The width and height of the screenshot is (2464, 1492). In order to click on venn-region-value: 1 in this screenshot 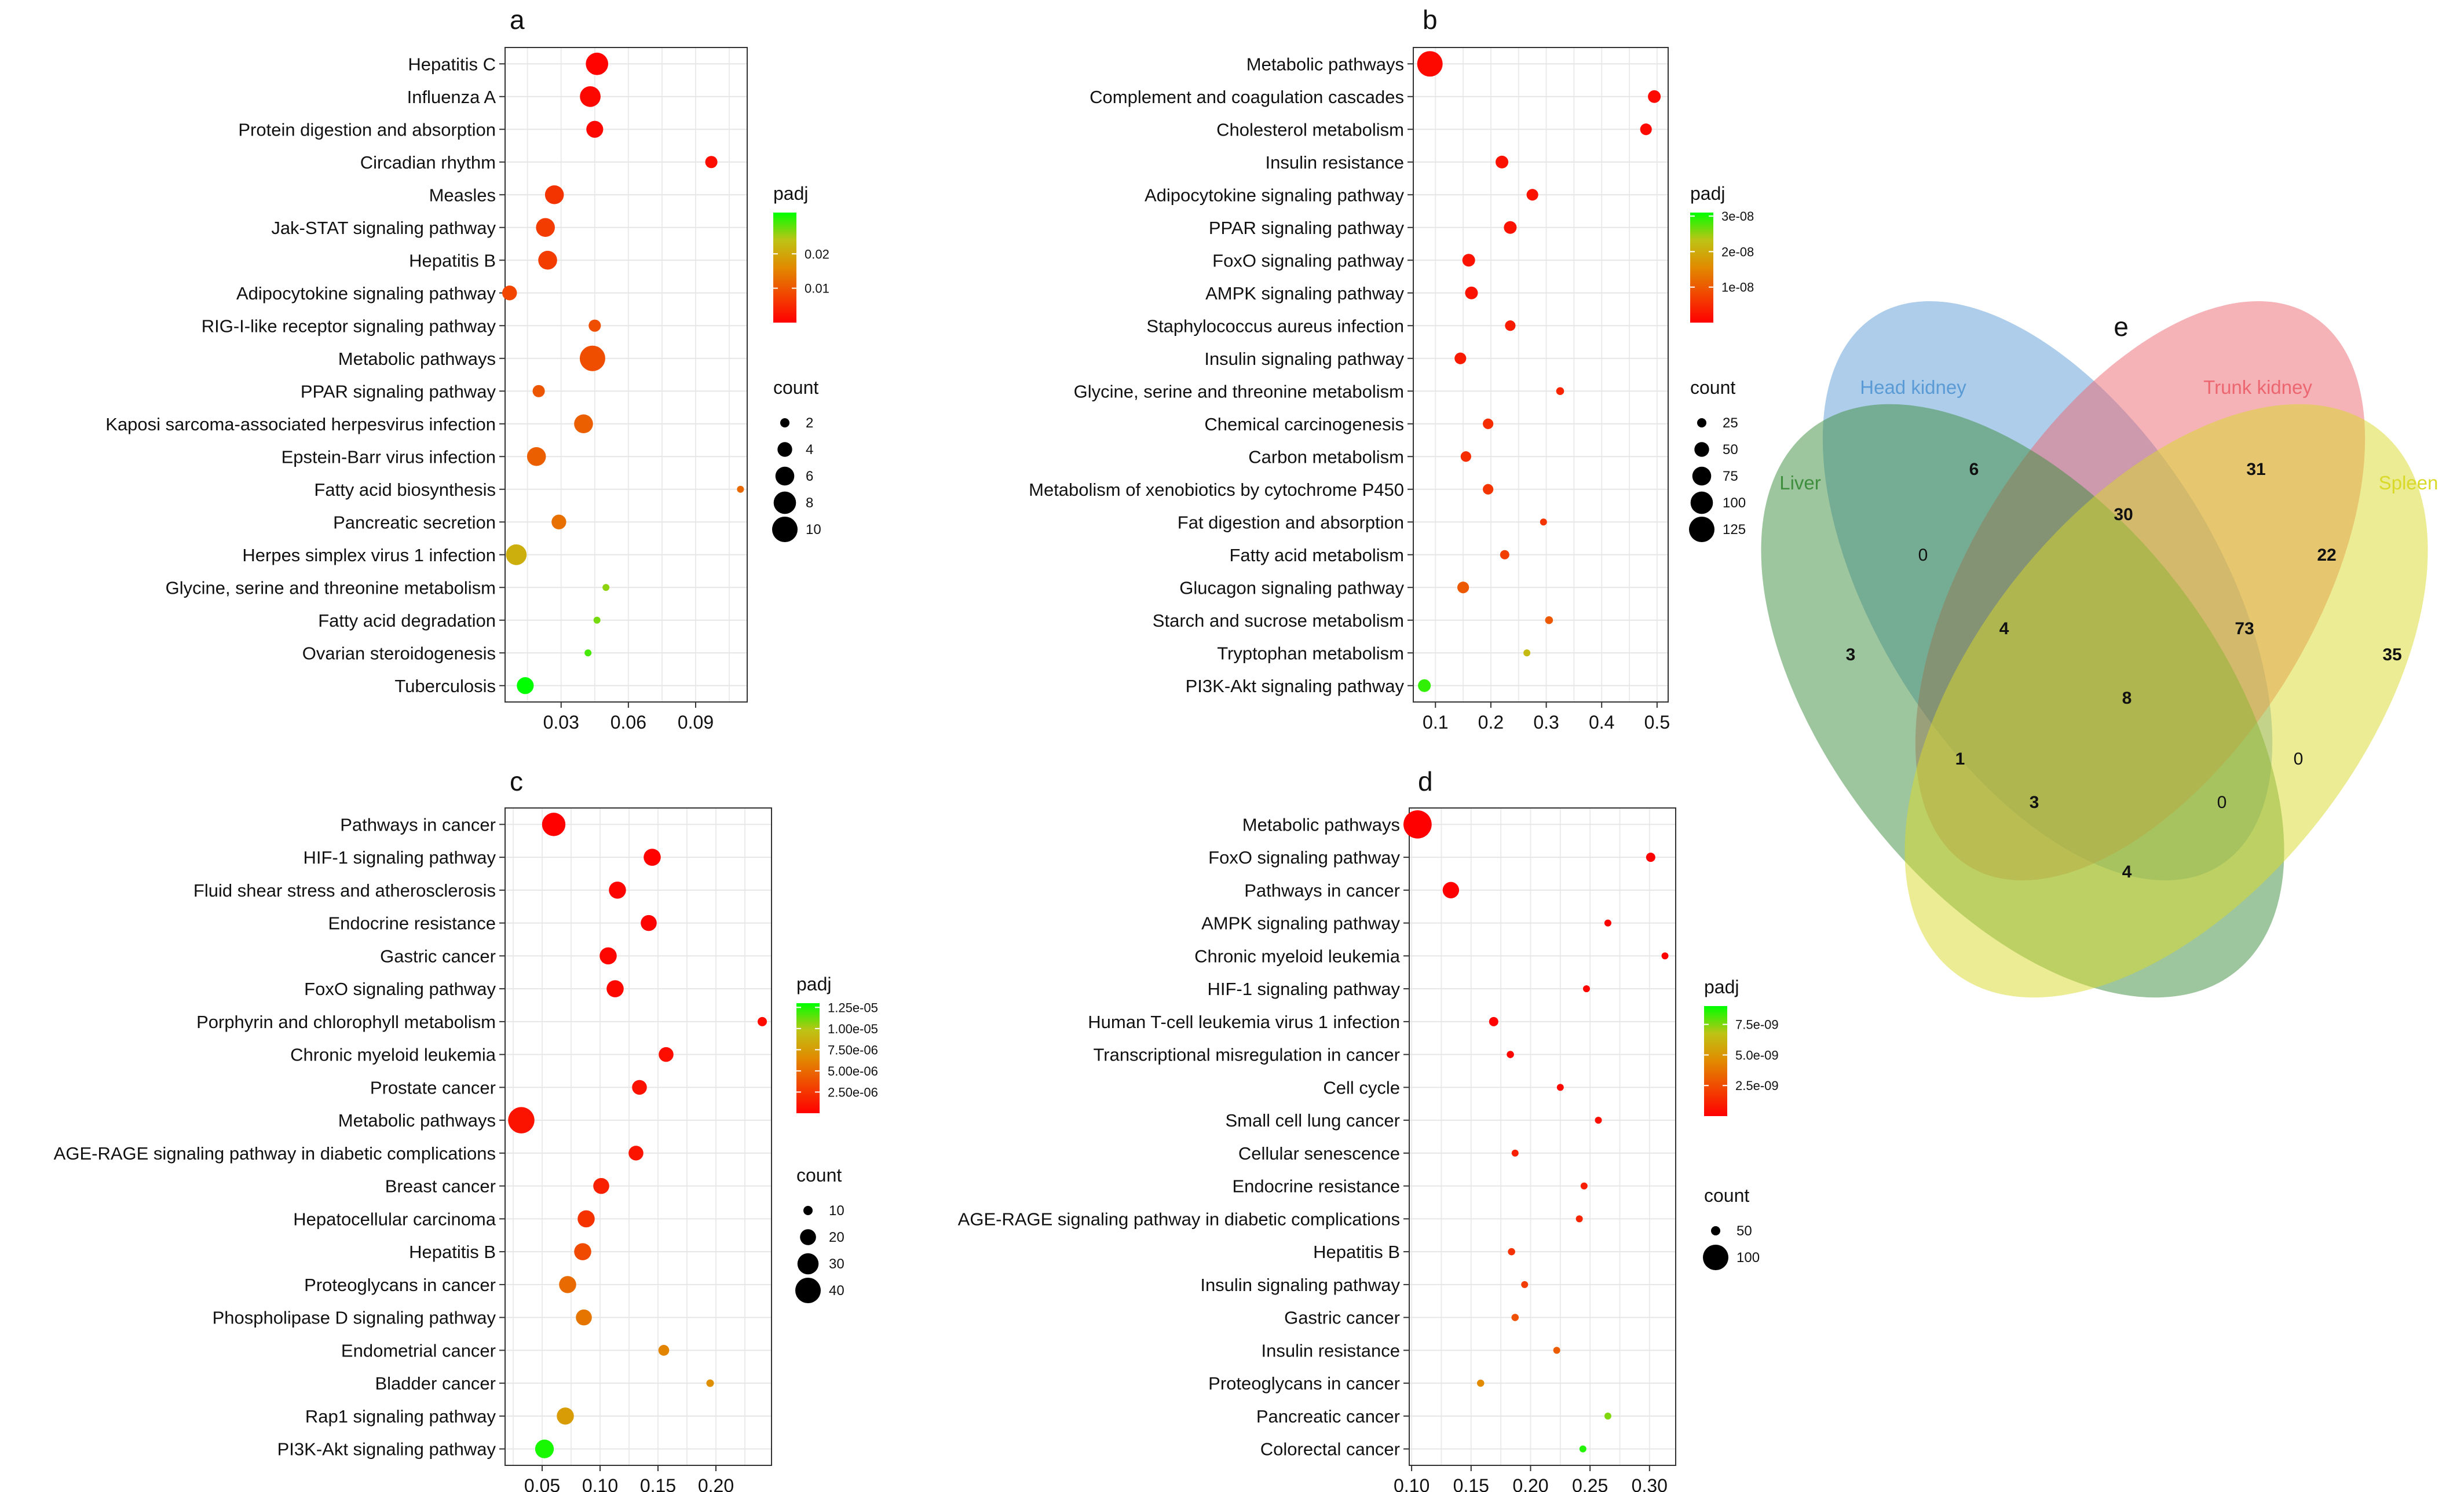, I will do `click(1960, 759)`.